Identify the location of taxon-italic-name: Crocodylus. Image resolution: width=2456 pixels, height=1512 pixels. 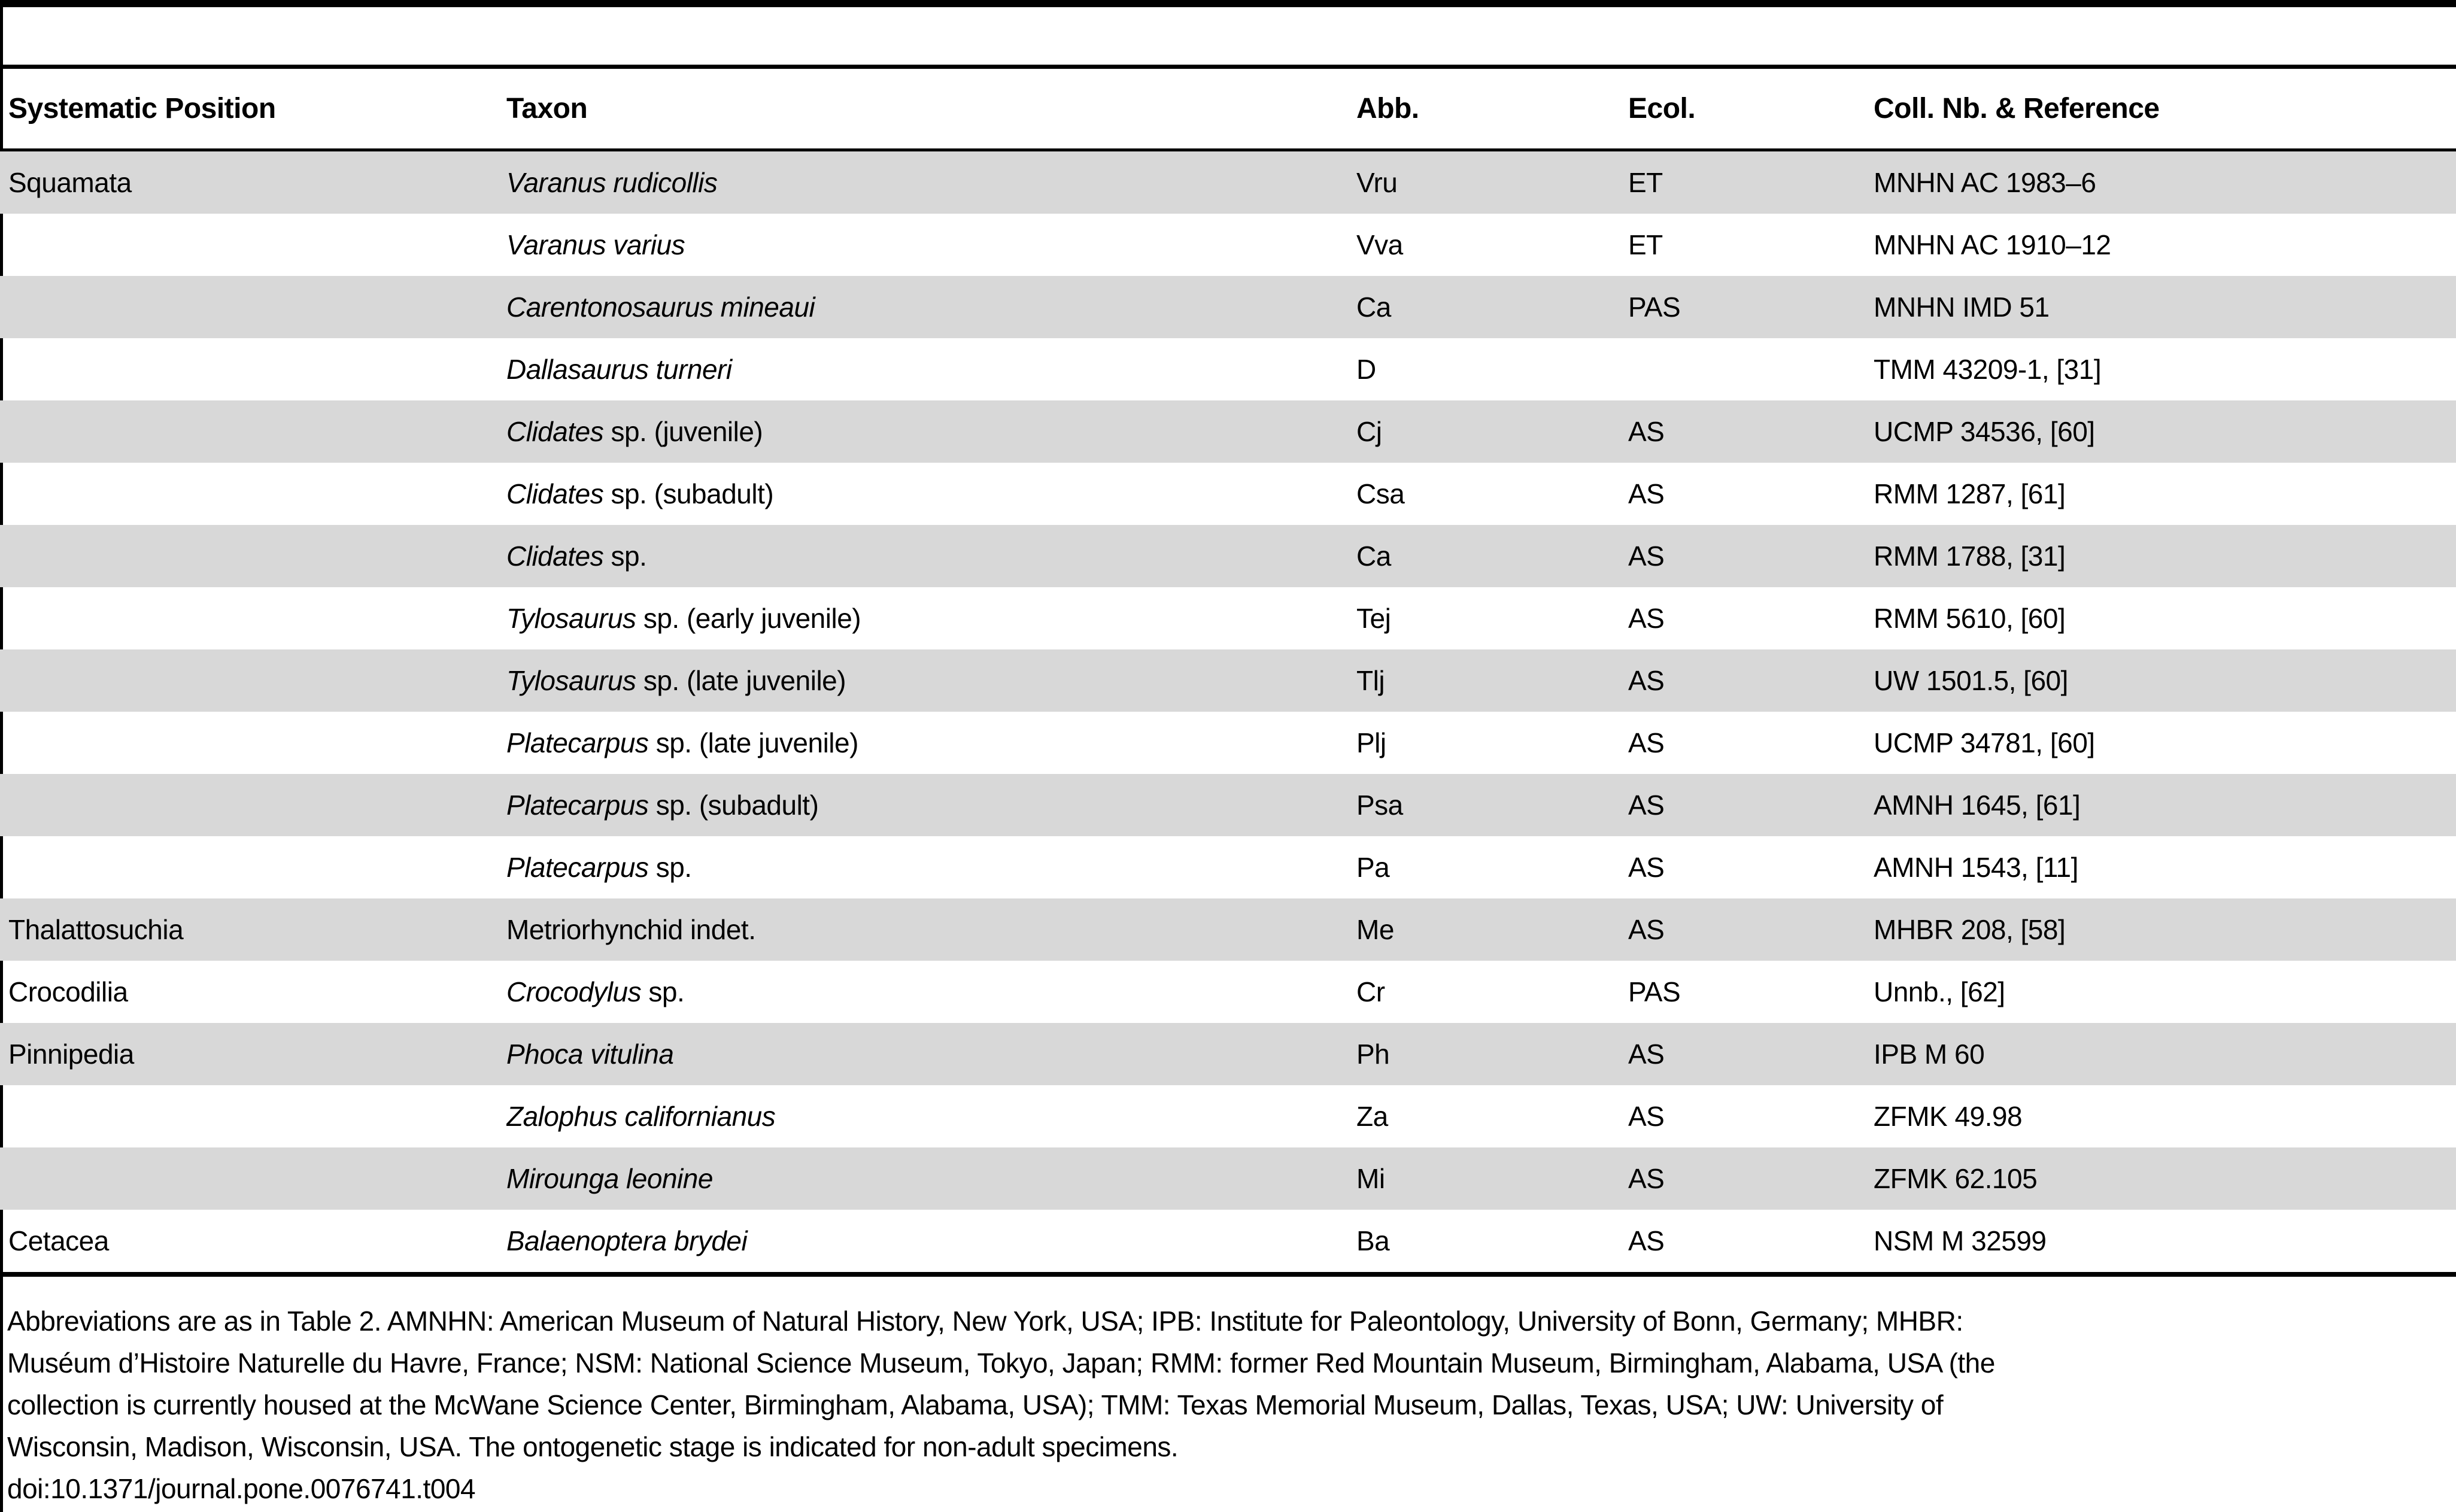
(574, 991).